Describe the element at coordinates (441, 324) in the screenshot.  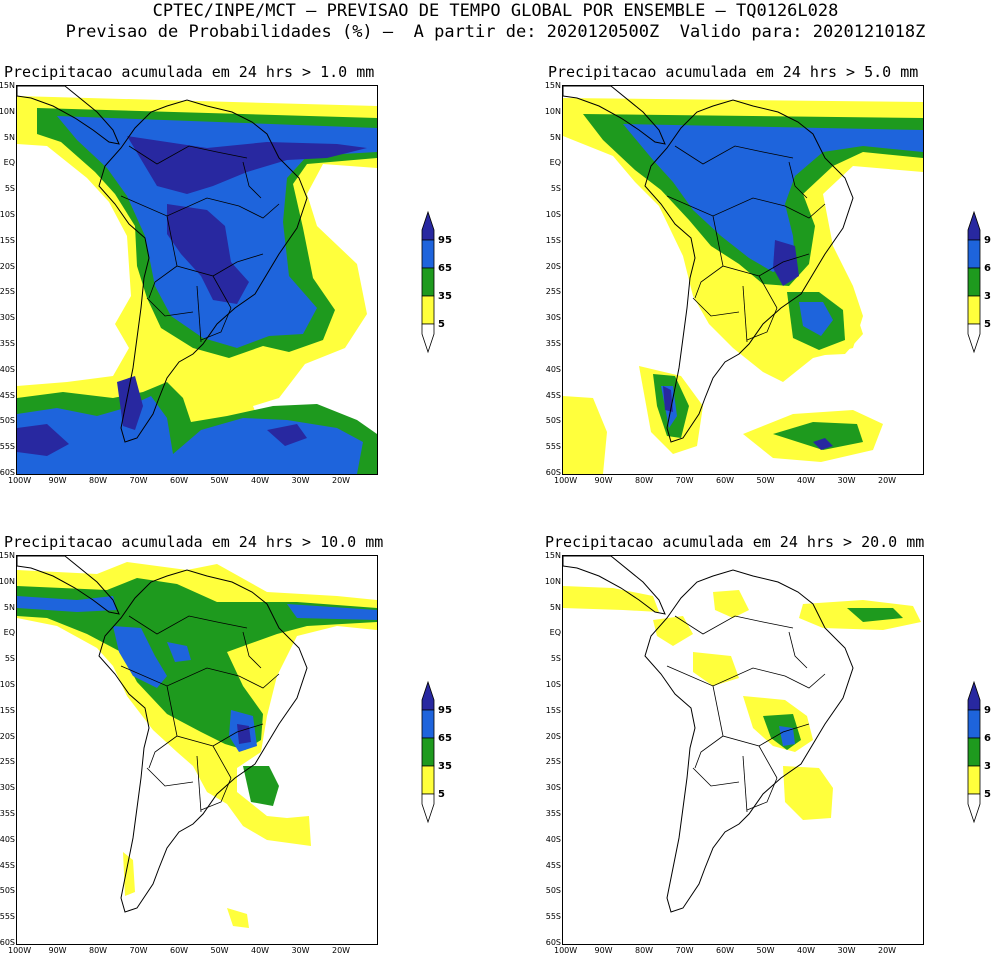
I see `legend-label: 5` at that location.